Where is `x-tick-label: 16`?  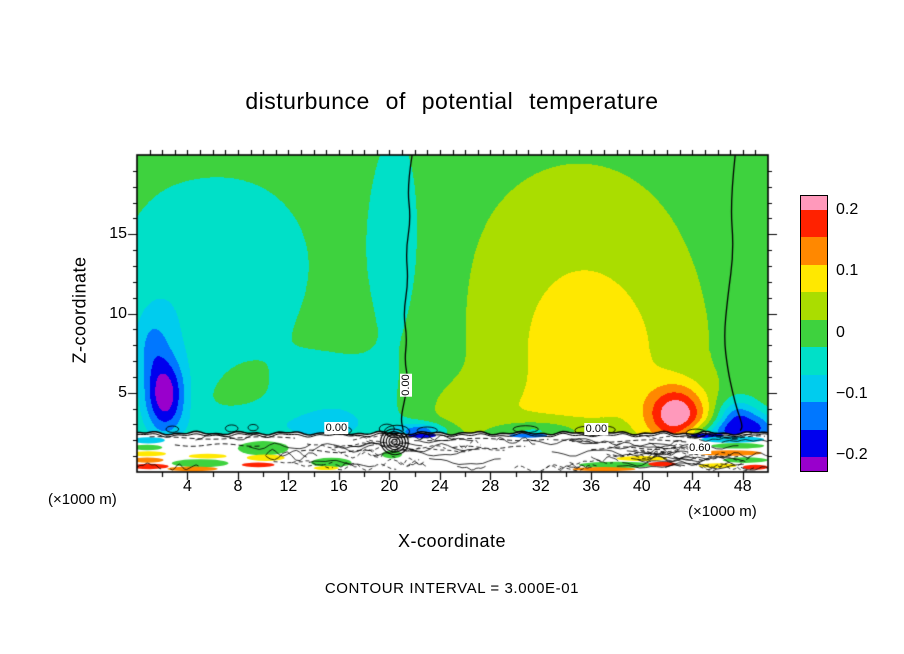 x-tick-label: 16 is located at coordinates (339, 486).